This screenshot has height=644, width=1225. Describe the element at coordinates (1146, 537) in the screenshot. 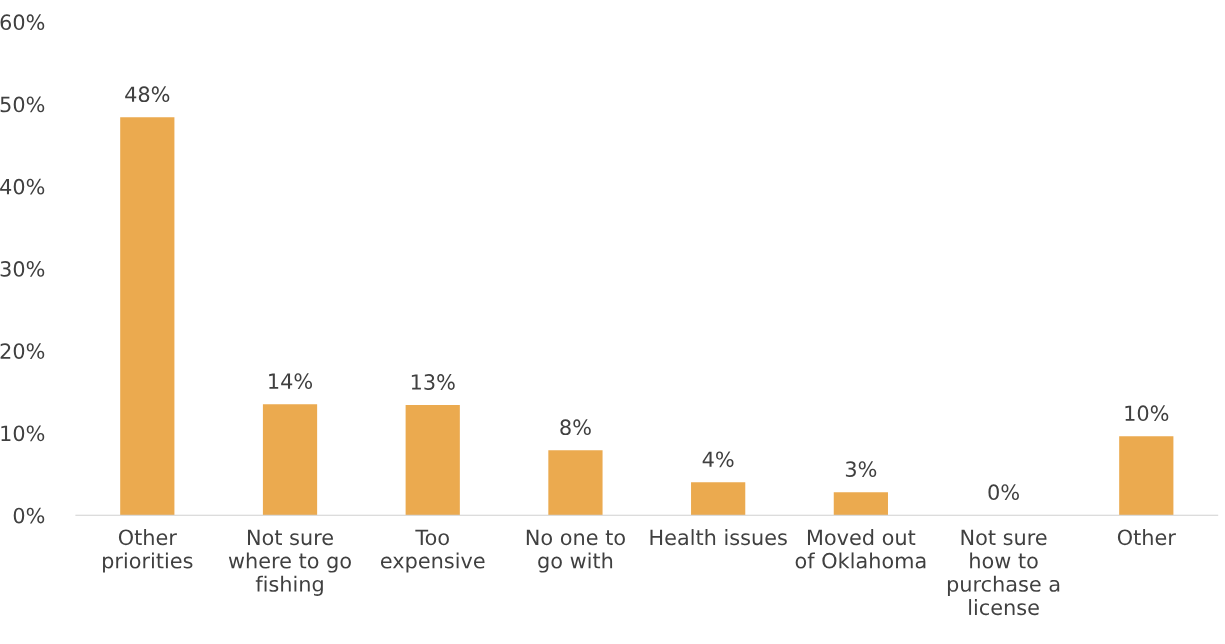

I see `x-tick-label: Other` at that location.